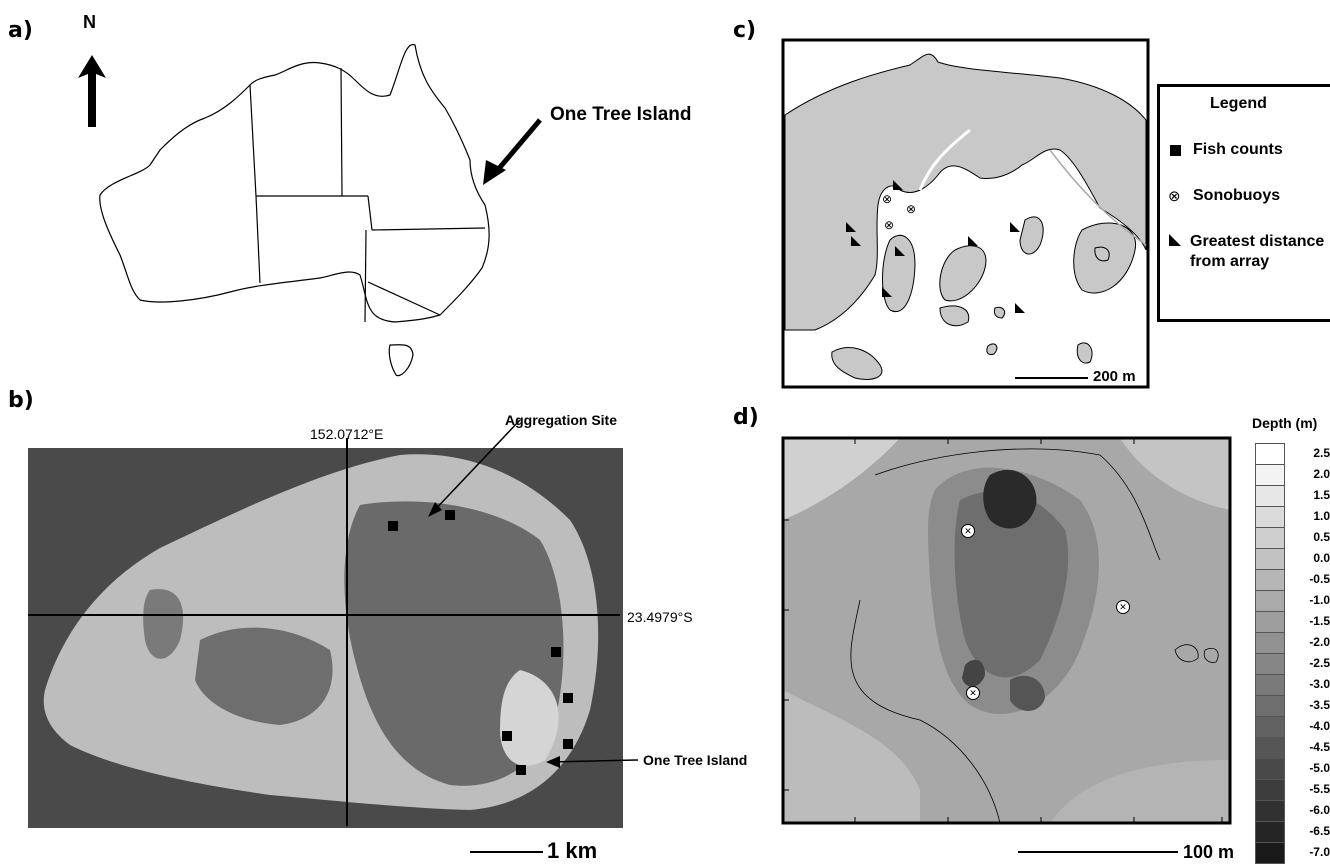  What do you see at coordinates (745, 30) in the screenshot?
I see `panel-c-label: c)` at bounding box center [745, 30].